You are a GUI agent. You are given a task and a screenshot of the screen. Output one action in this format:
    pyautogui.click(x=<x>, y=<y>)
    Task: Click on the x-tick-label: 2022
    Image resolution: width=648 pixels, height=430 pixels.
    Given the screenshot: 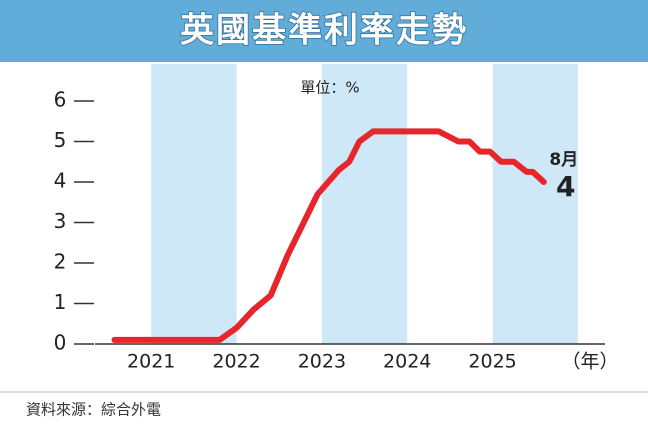 What is the action you would take?
    pyautogui.click(x=236, y=362)
    